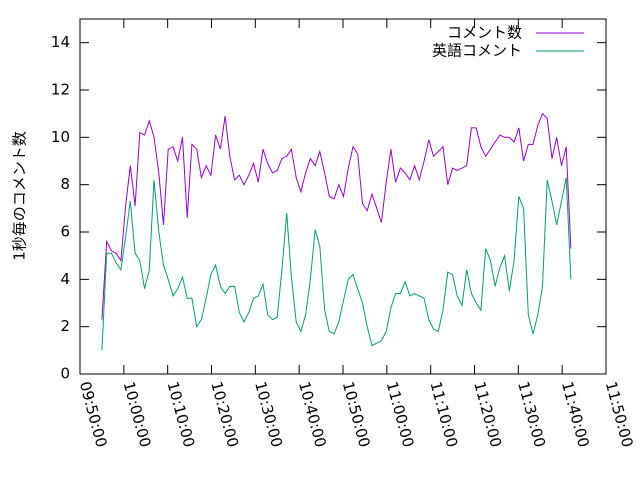 Image resolution: width=640 pixels, height=480 pixels. What do you see at coordinates (180, 415) in the screenshot?
I see `x-tick-label: 10:10:00` at bounding box center [180, 415].